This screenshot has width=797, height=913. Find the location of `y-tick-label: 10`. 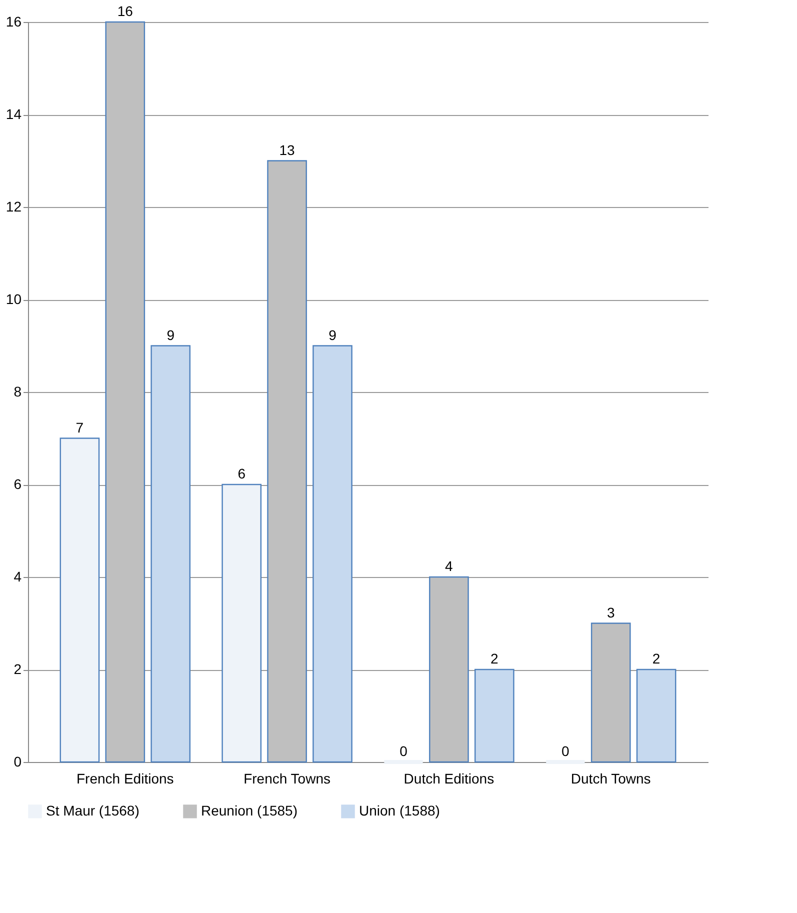

y-tick-label: 10 is located at coordinates (14, 299).